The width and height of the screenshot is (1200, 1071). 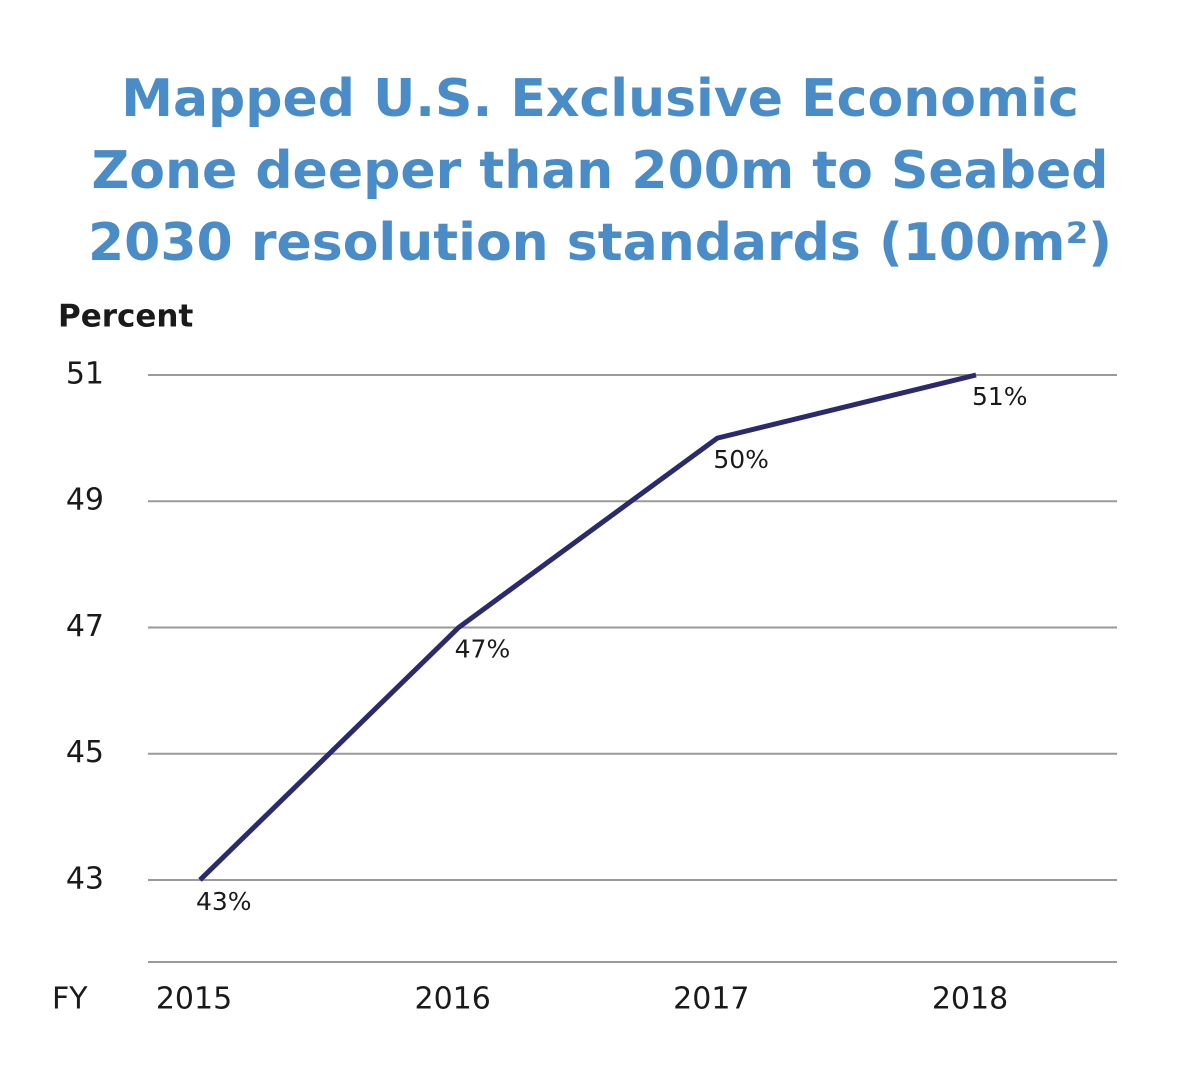 What do you see at coordinates (452, 999) in the screenshot?
I see `x-tick-label: 2016` at bounding box center [452, 999].